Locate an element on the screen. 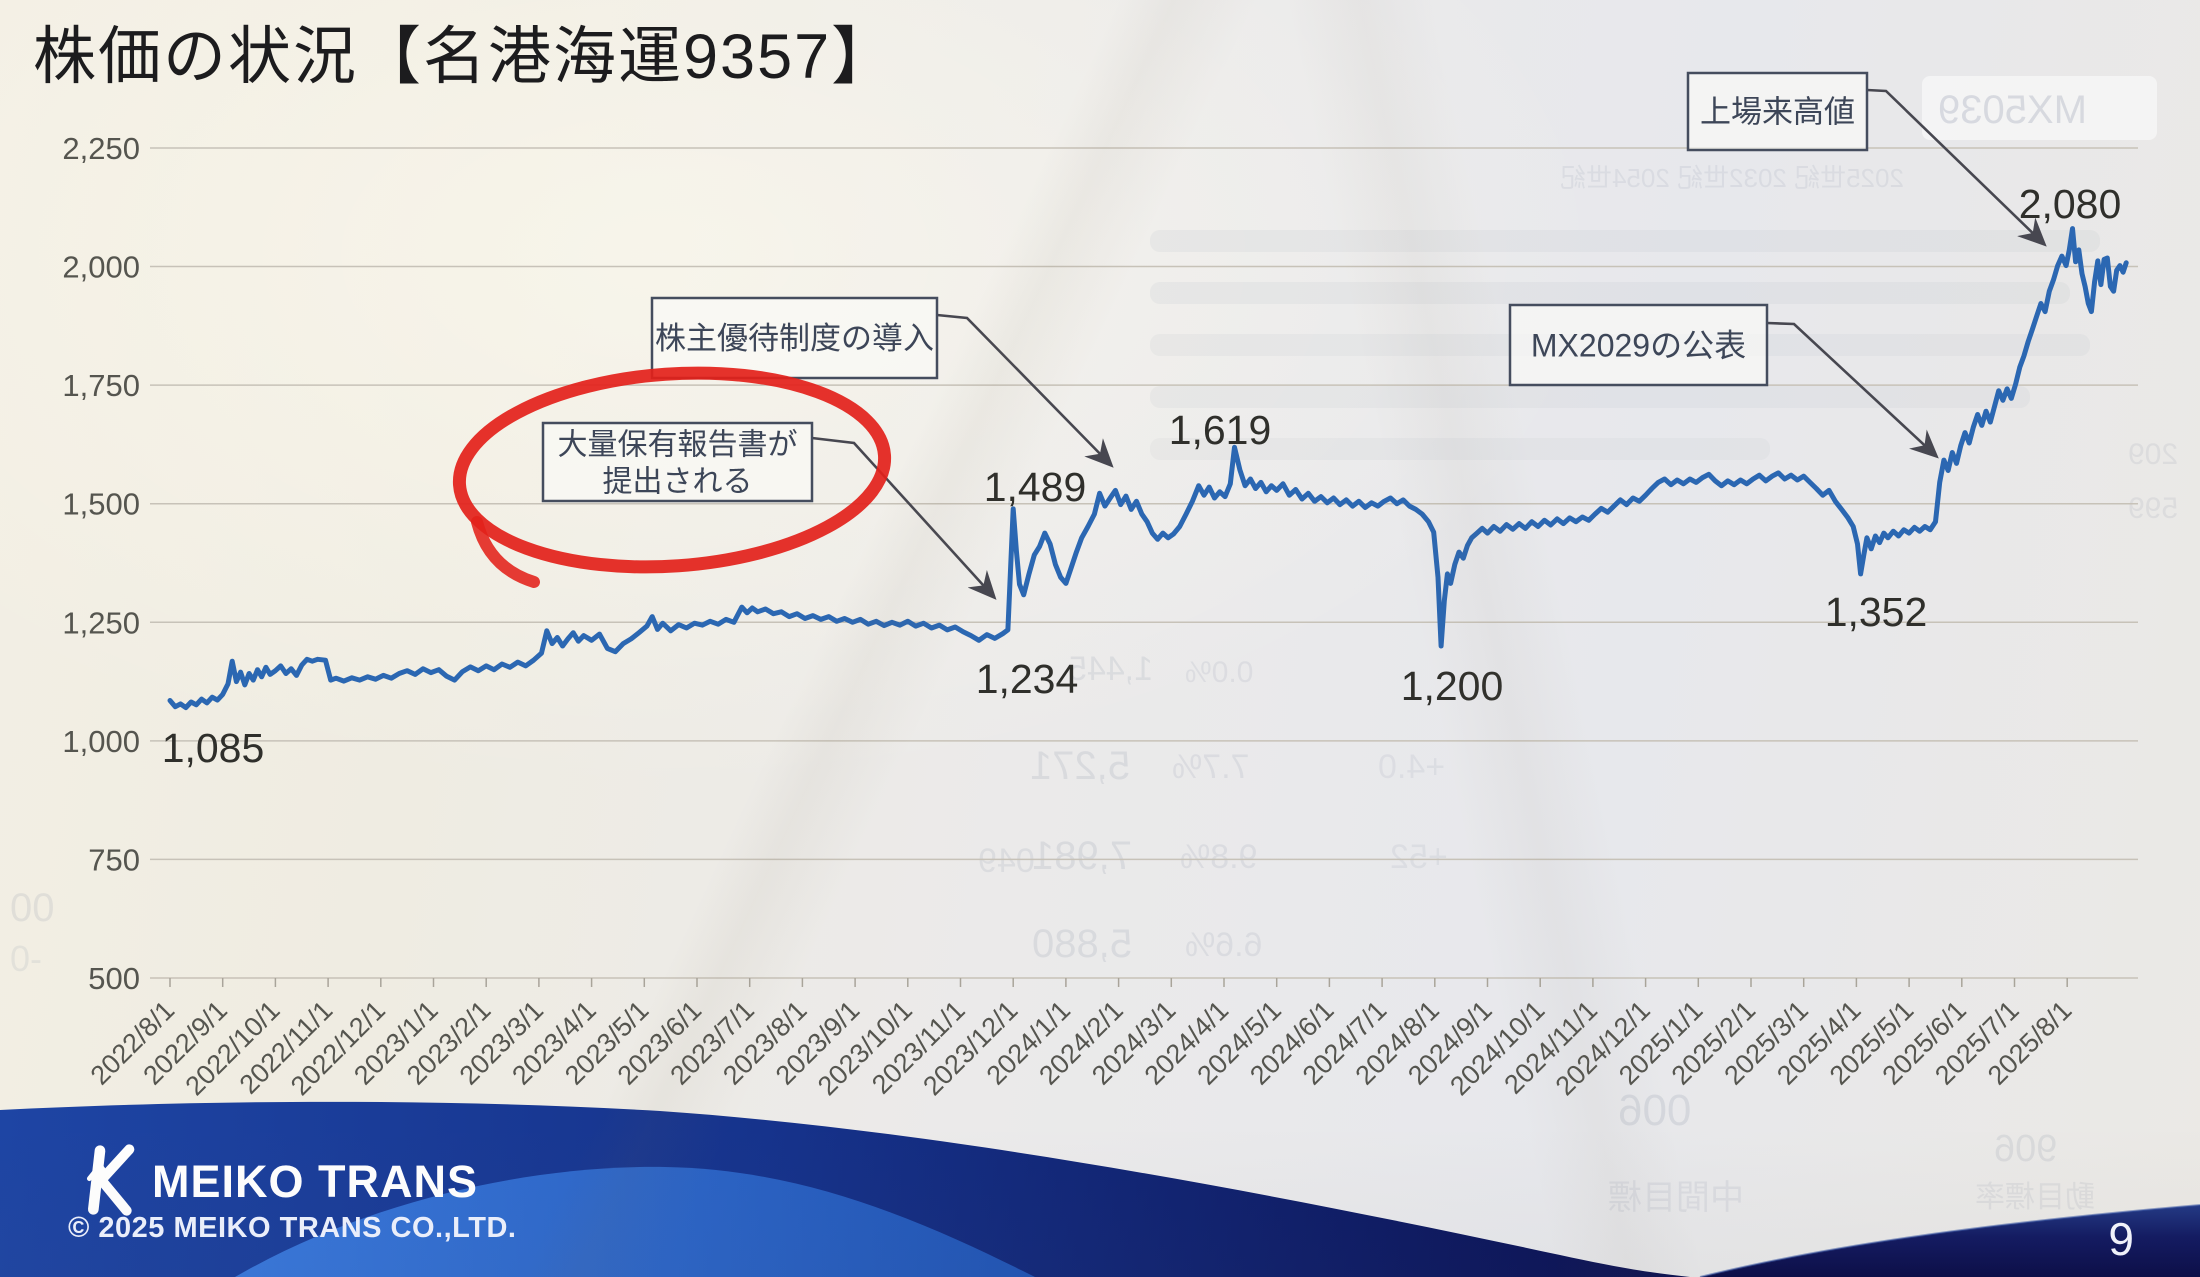 The image size is (2200, 1277). y-axis-label: 750 is located at coordinates (114, 859).